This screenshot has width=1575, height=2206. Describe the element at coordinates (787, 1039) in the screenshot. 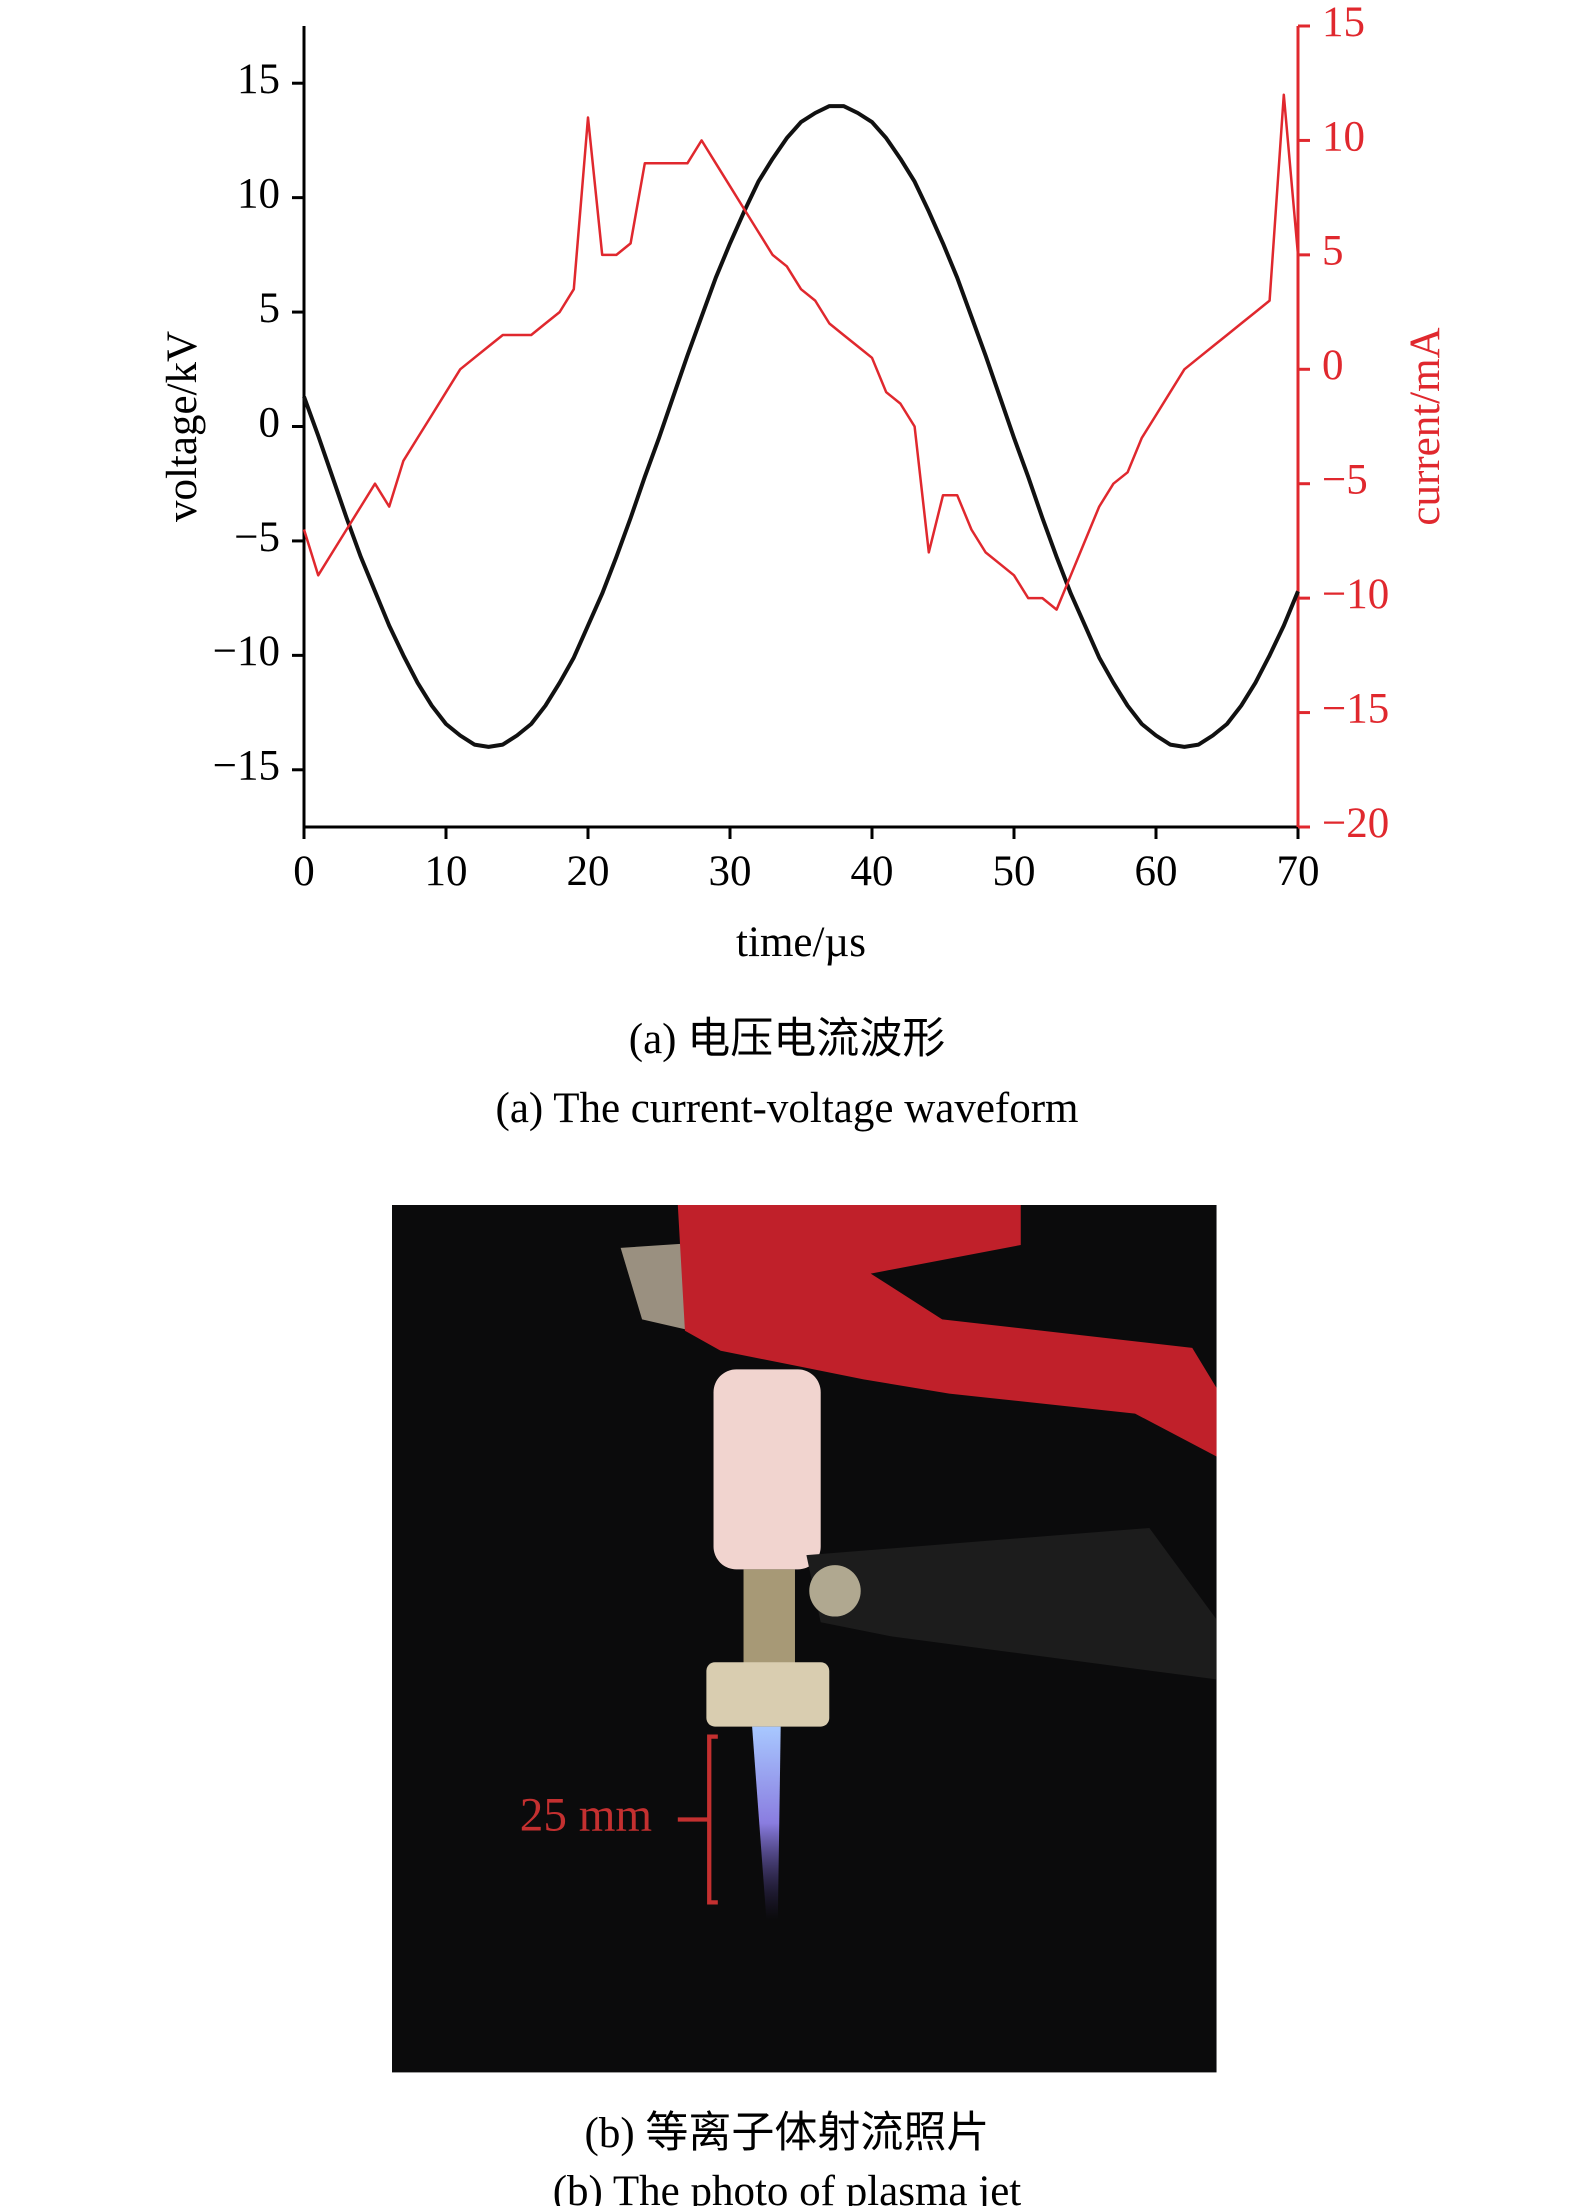

I see `caption-cn: (a) 电压电流波形` at that location.